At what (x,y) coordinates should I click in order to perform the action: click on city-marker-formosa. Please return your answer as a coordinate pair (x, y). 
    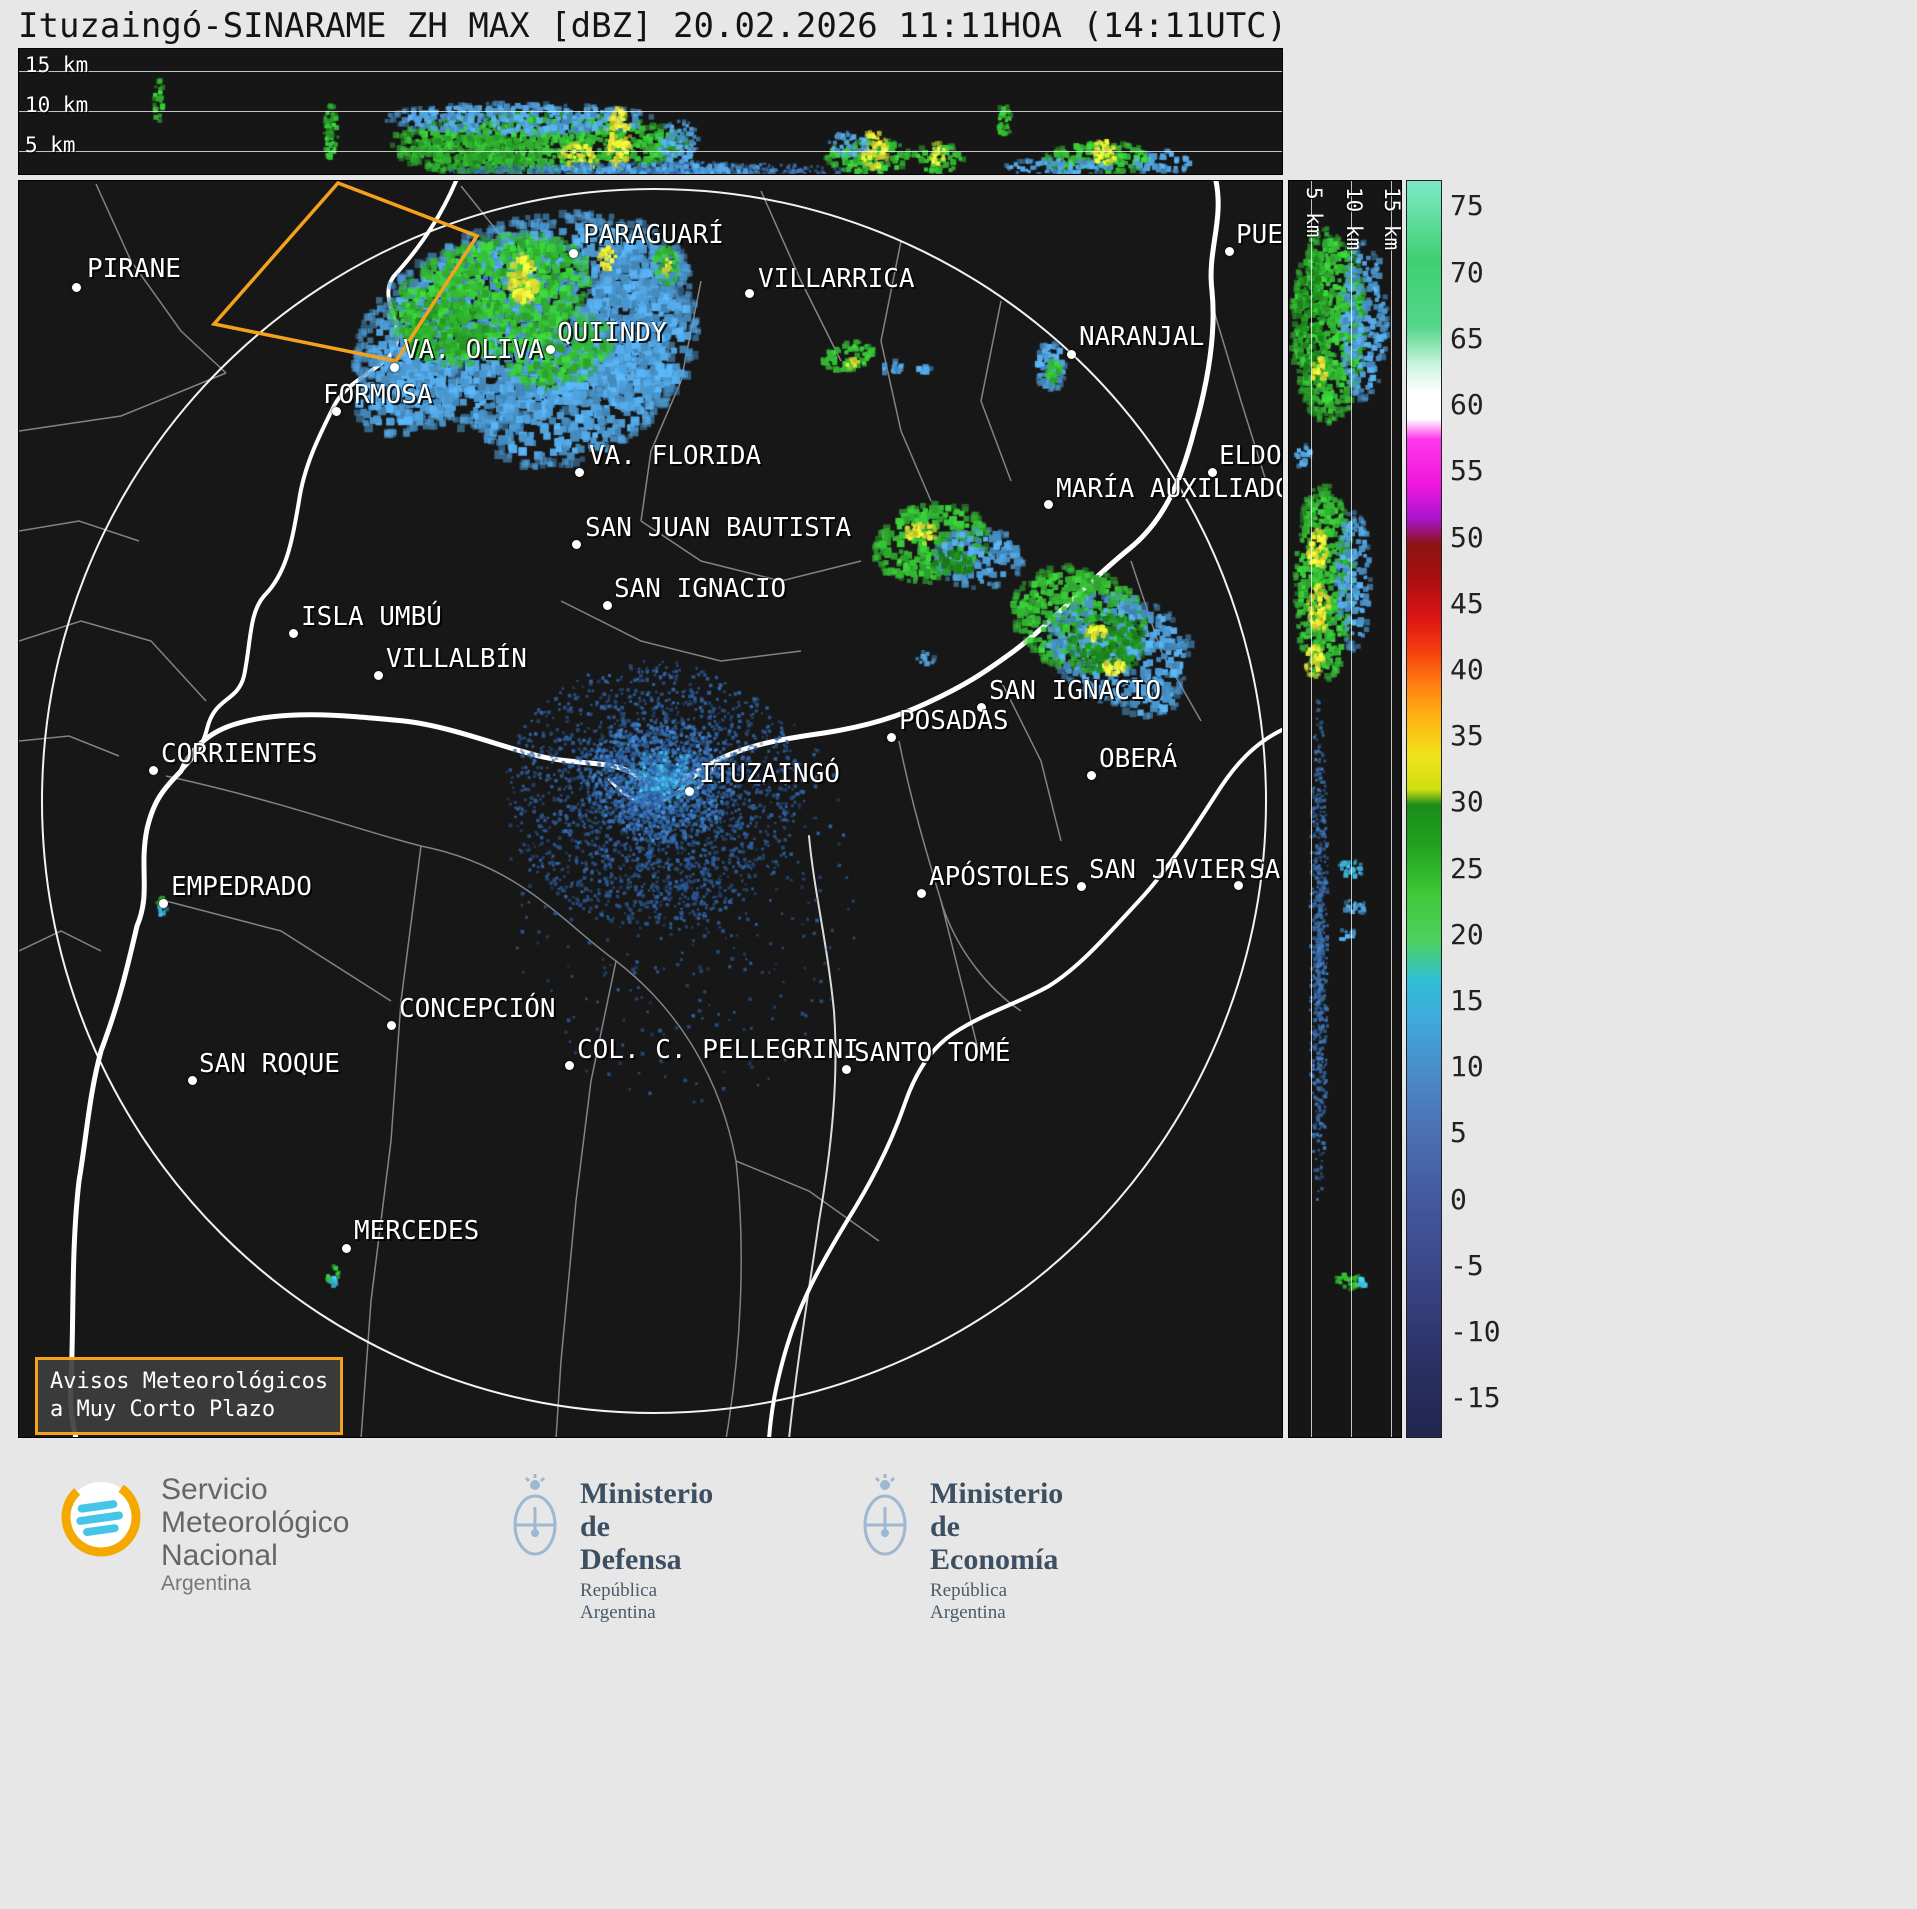
    Looking at the image, I should click on (336, 411).